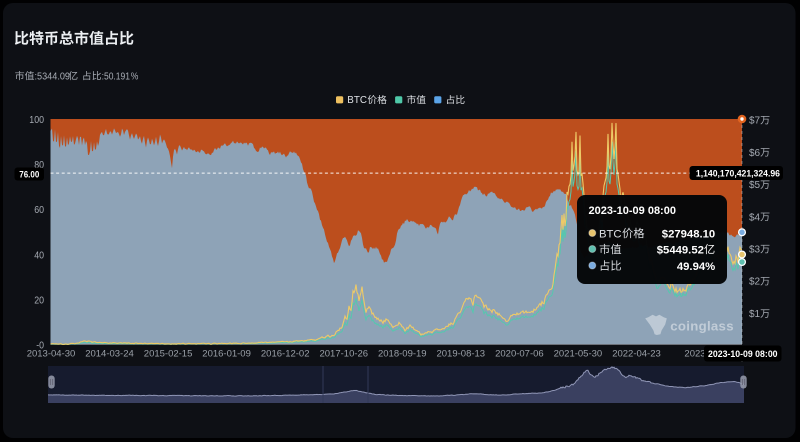 This screenshot has height=442, width=800. Describe the element at coordinates (578, 354) in the screenshot. I see `svg-text: 2021-05-30` at that location.